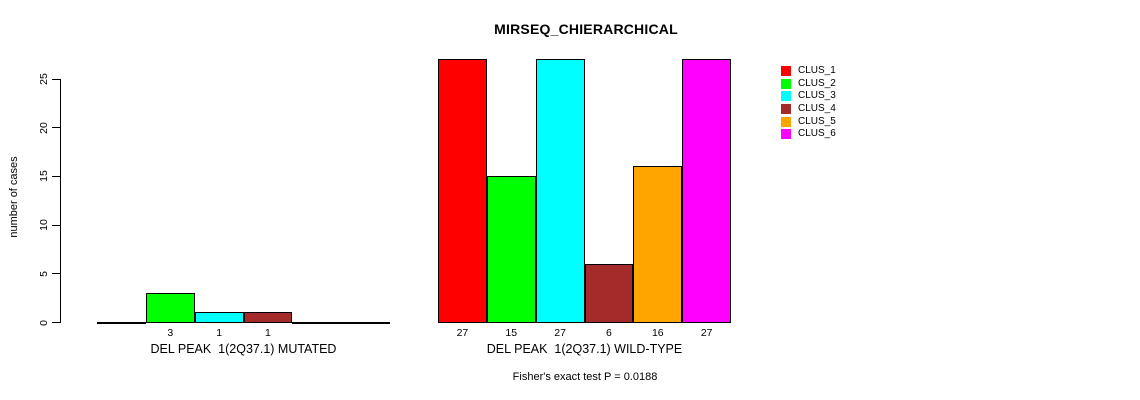  What do you see at coordinates (44, 79) in the screenshot?
I see `y-tick-label: 25` at bounding box center [44, 79].